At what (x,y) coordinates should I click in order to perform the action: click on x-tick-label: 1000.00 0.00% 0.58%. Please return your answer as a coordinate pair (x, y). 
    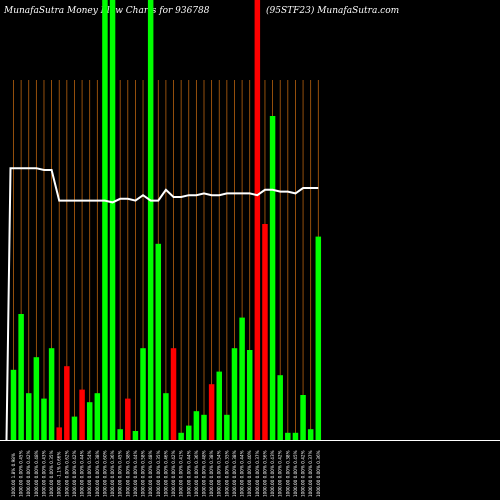
    Looking at the image, I should click on (143, 473).